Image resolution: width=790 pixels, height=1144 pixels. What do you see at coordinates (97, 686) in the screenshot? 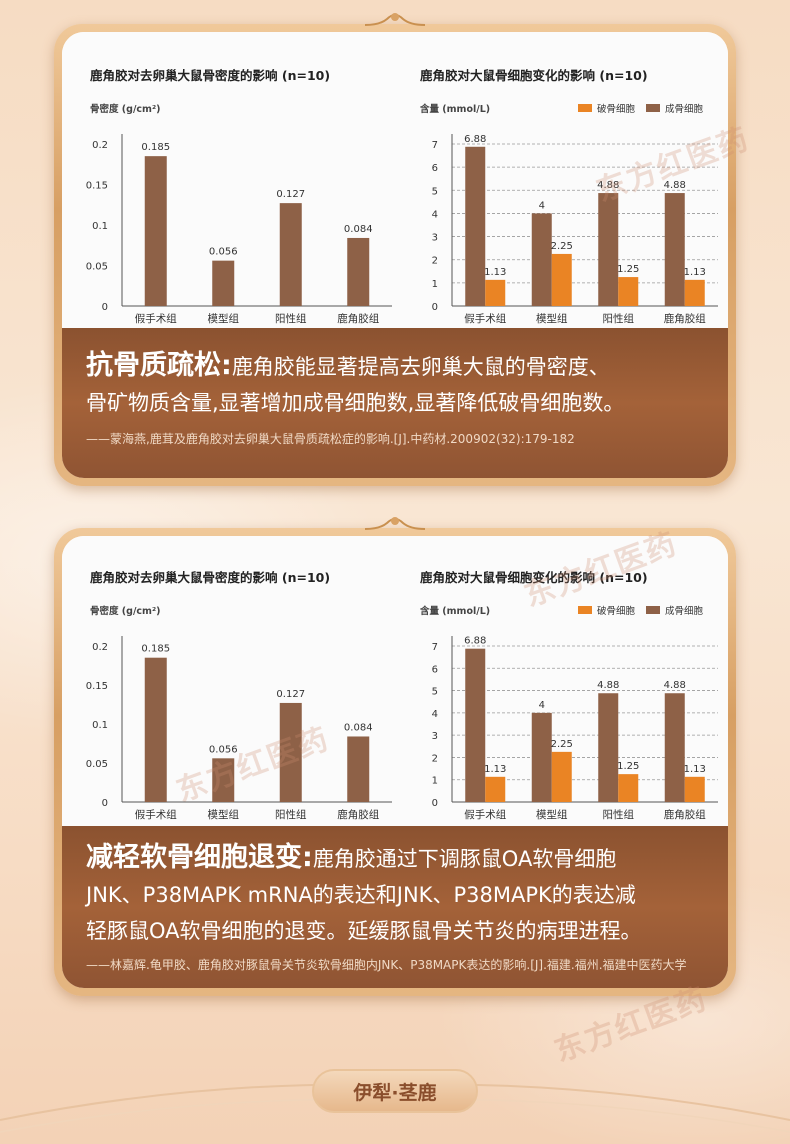
I see `y-tick-label: 0.15` at bounding box center [97, 686].